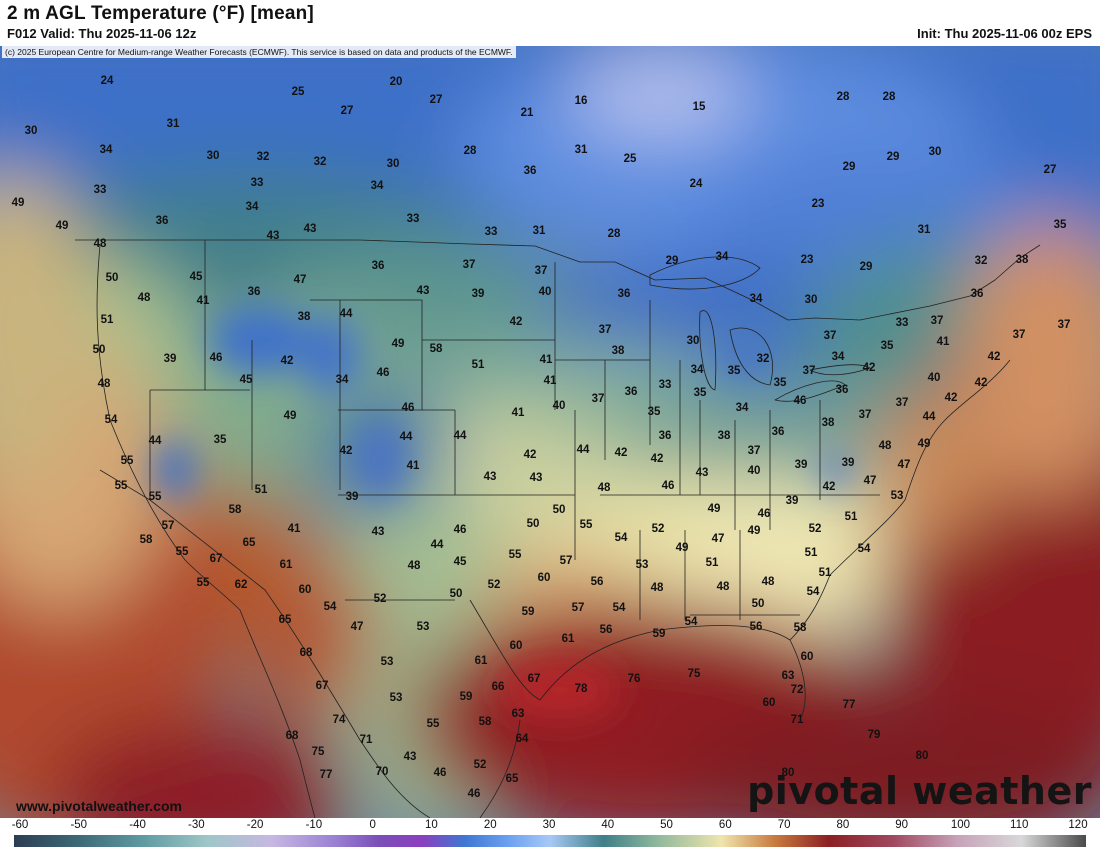 This screenshot has width=1100, height=850. I want to click on colorbar-tick: 10, so click(431, 825).